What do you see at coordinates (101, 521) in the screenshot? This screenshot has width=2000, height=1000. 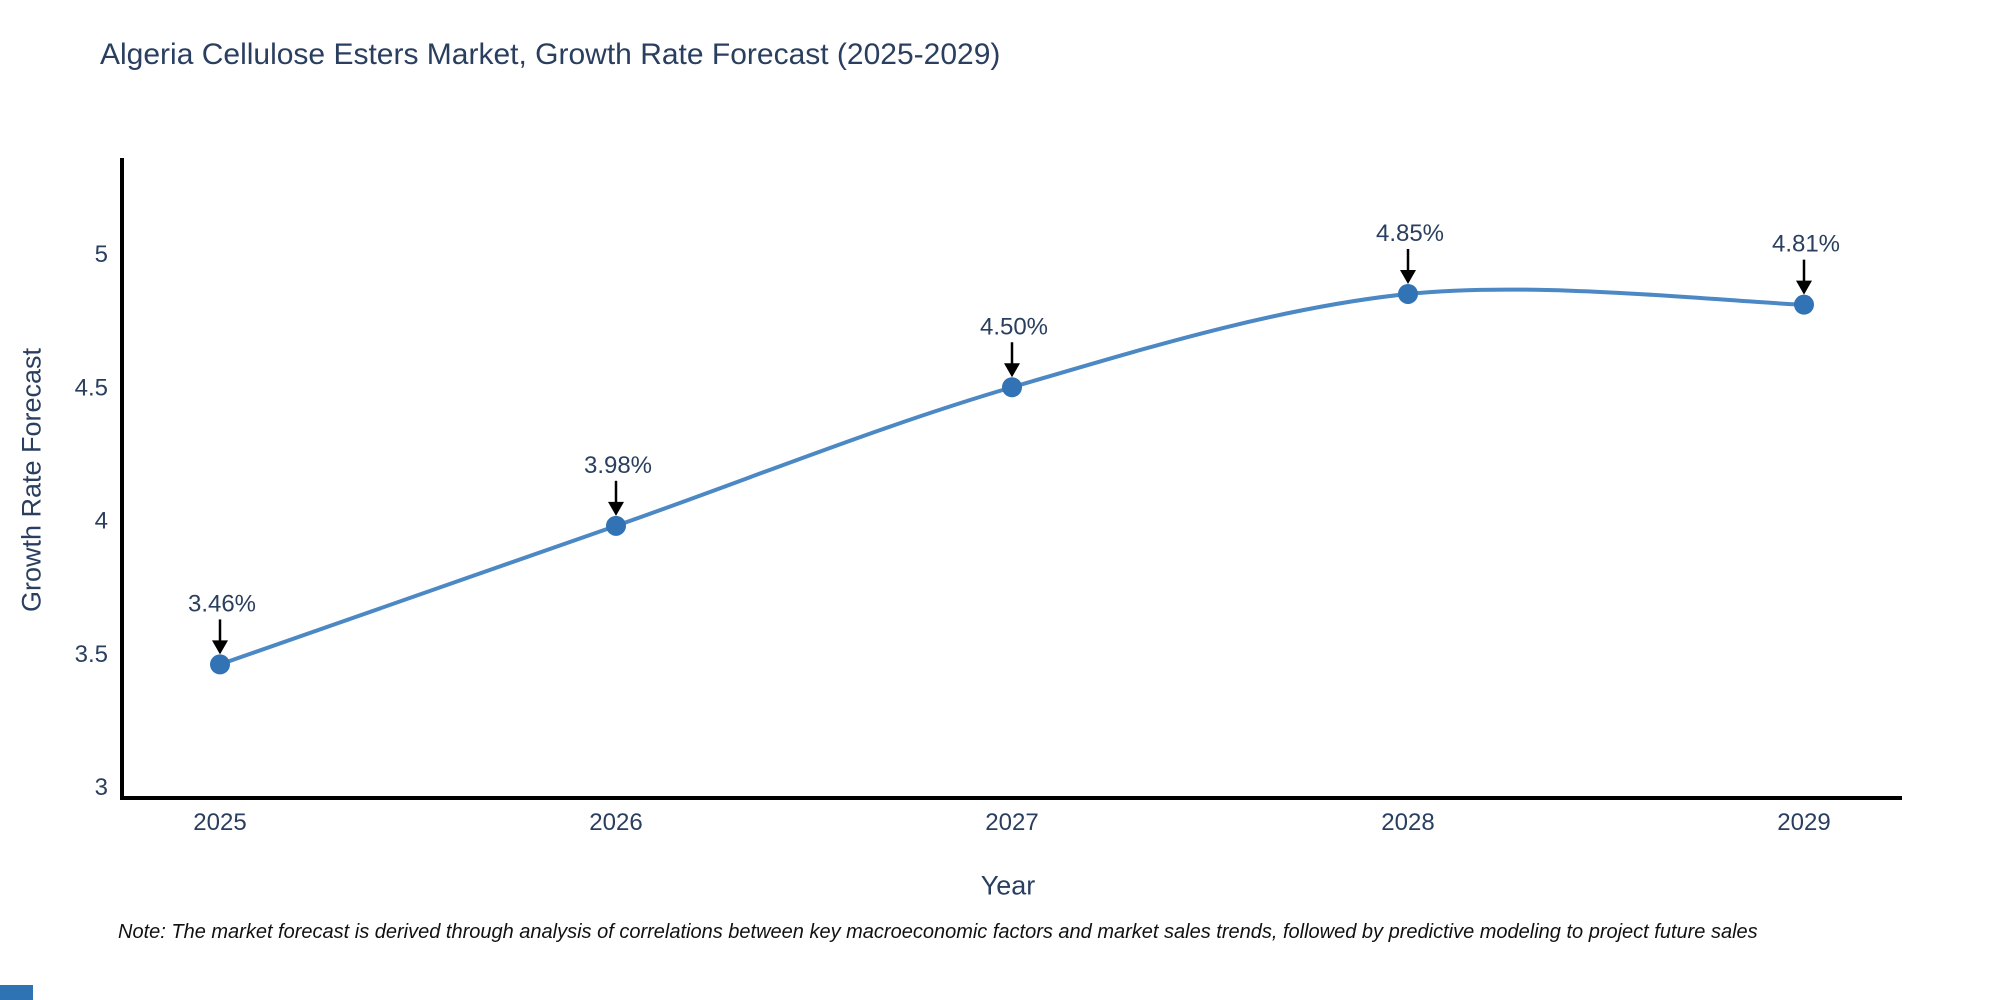 I see `y-tick-label: 4` at bounding box center [101, 521].